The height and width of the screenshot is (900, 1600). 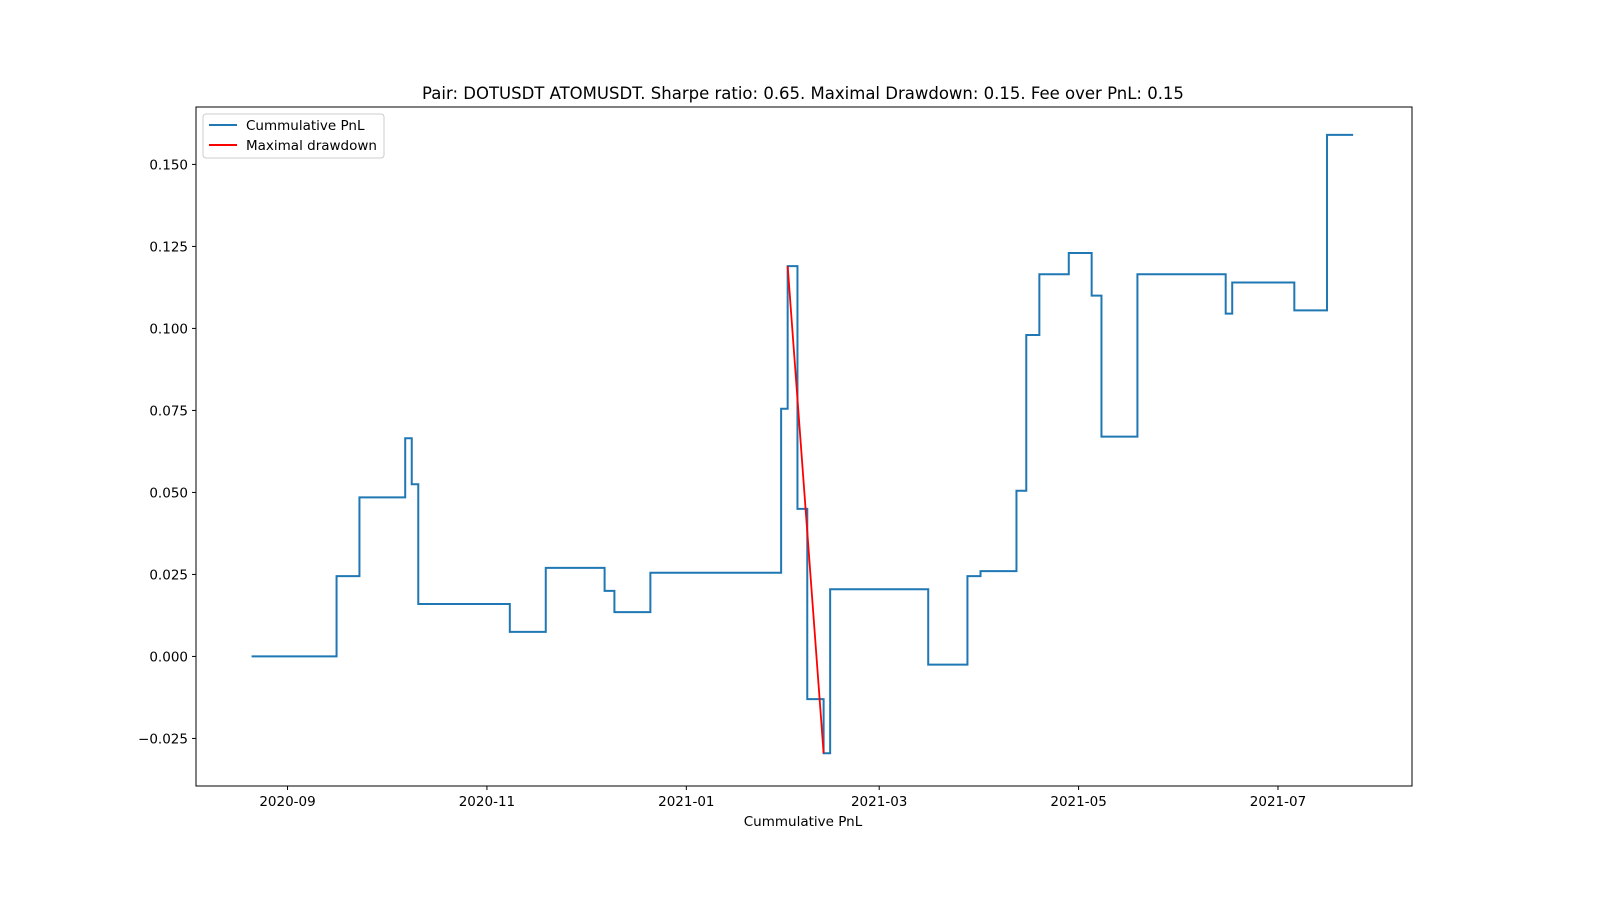 What do you see at coordinates (163, 739) in the screenshot?
I see `y-tick-label: −0.025` at bounding box center [163, 739].